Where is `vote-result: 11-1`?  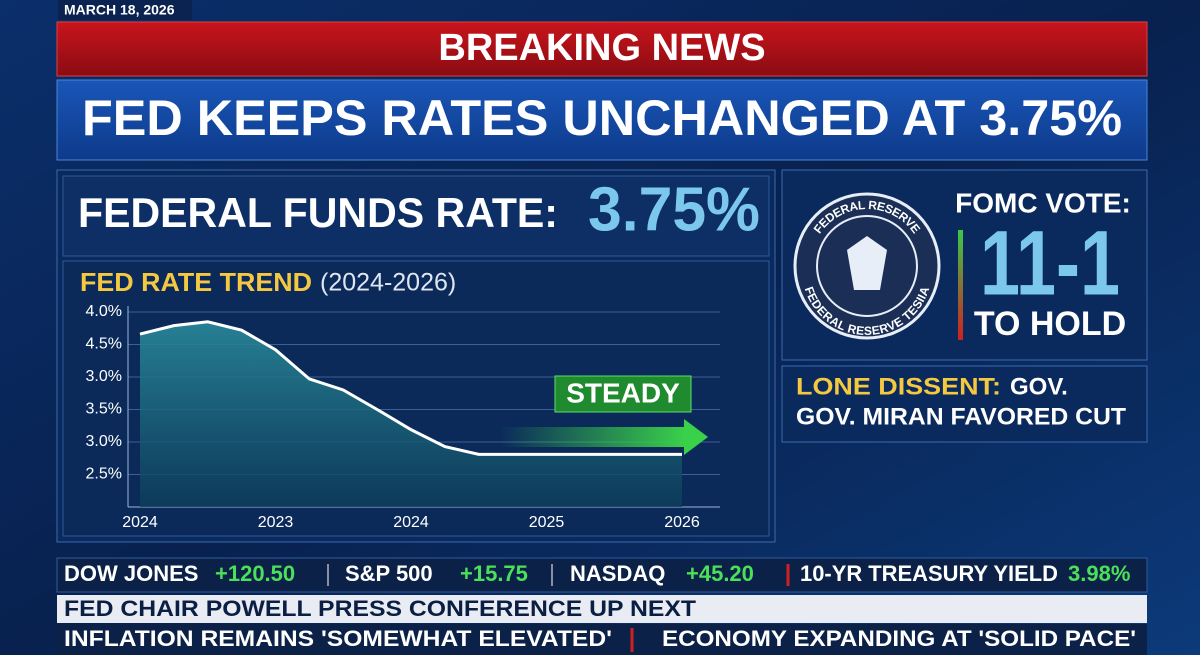
vote-result: 11-1 is located at coordinates (1050, 263).